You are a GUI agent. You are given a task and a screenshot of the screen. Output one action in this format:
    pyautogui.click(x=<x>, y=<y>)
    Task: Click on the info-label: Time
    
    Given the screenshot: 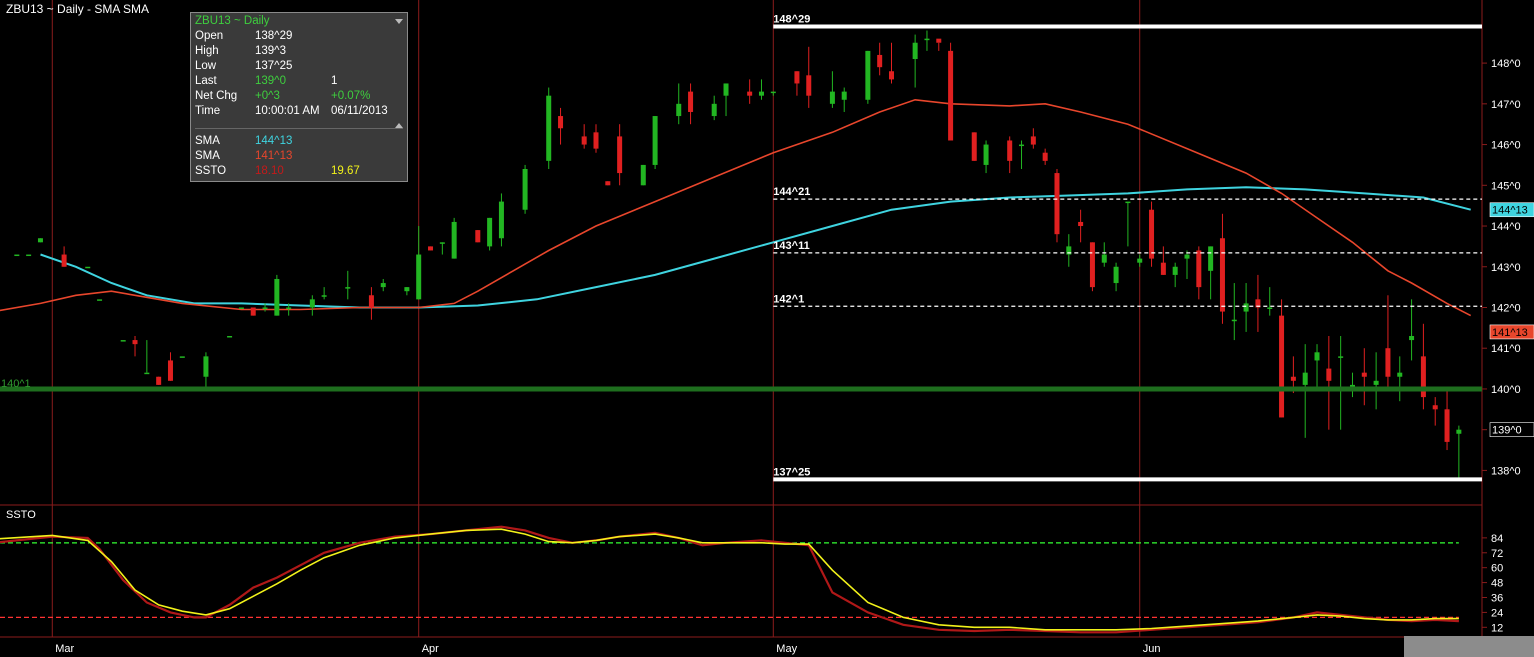 What is the action you would take?
    pyautogui.click(x=208, y=111)
    